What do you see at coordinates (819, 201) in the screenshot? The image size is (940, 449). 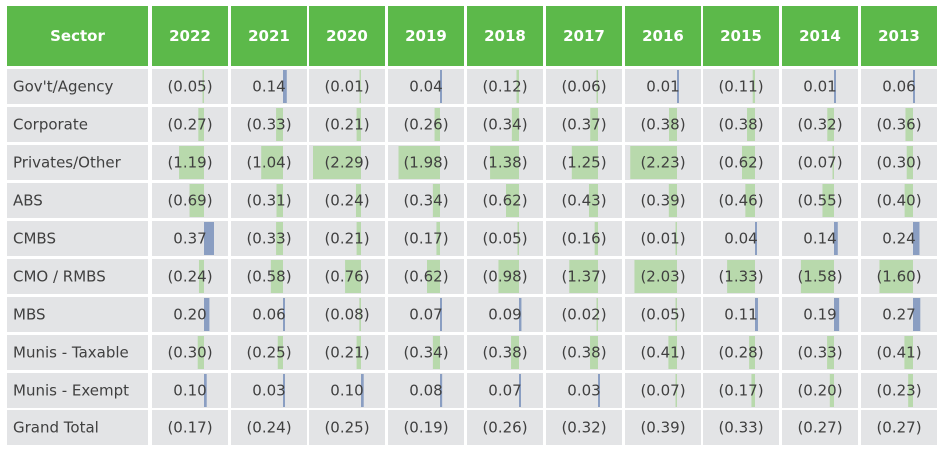 I see `value-abs-2014: (0.55)` at bounding box center [819, 201].